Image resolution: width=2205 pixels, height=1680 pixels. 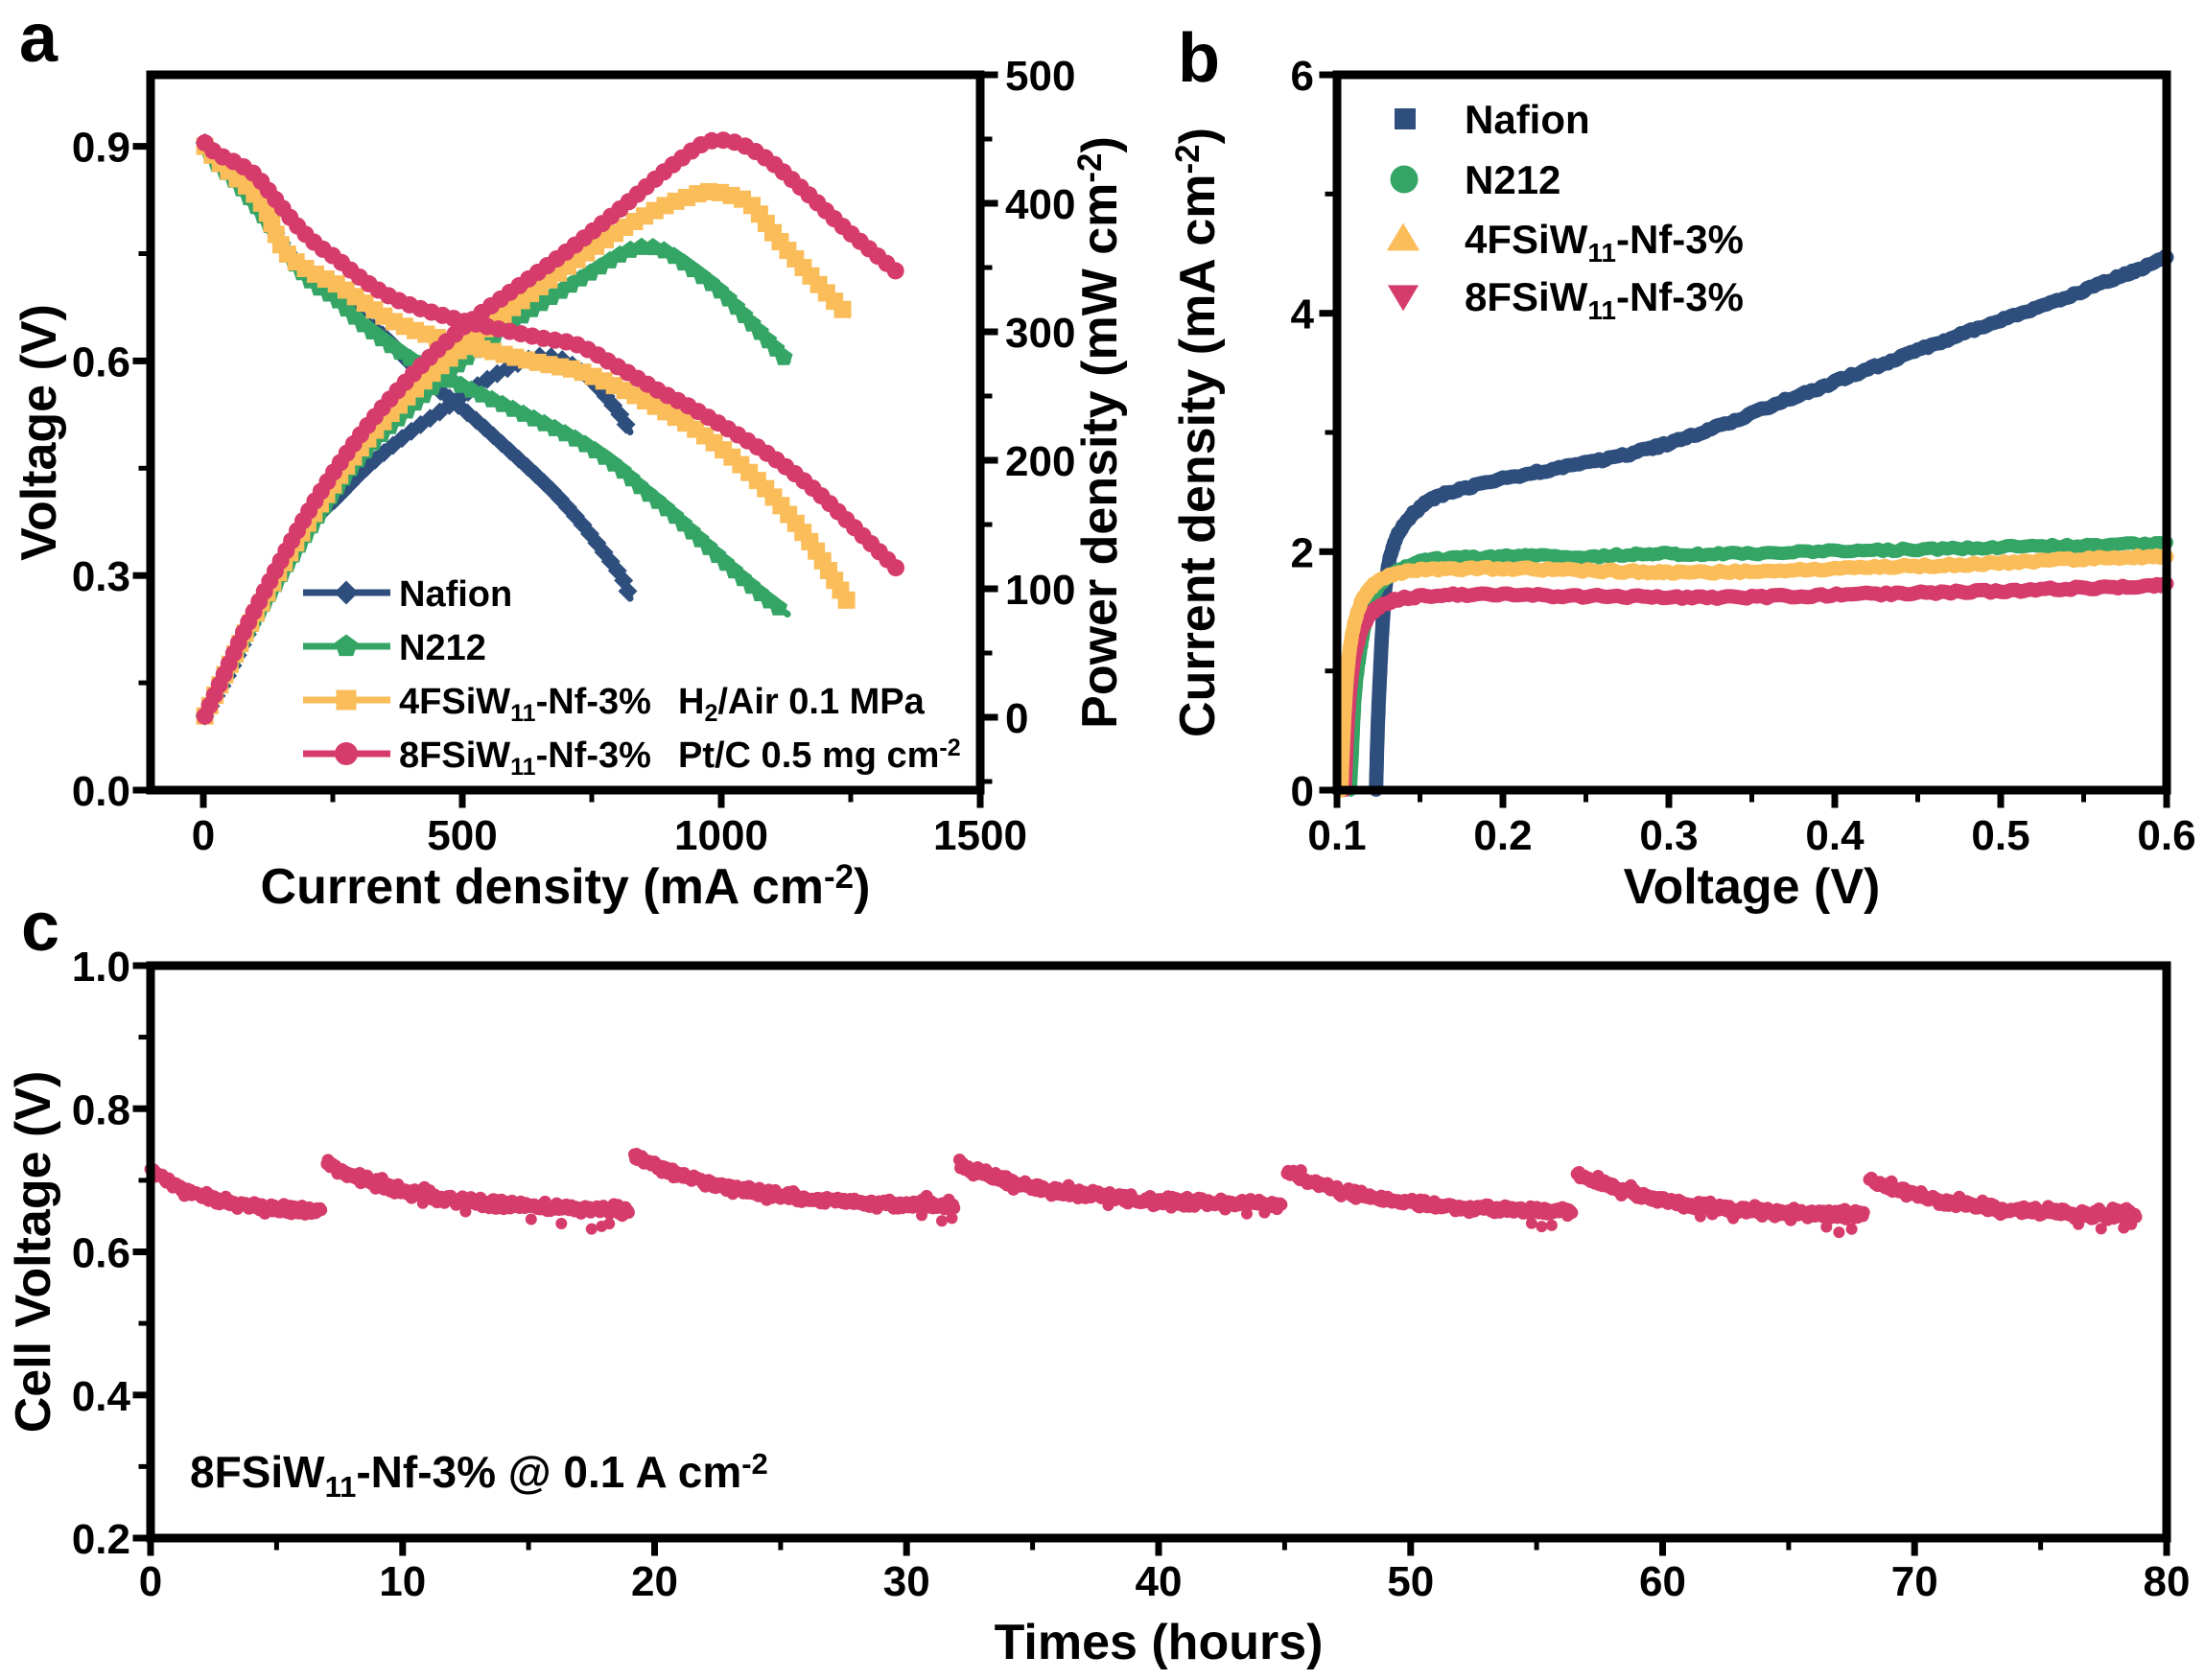 What do you see at coordinates (1302, 76) in the screenshot?
I see `svg-text: 6` at bounding box center [1302, 76].